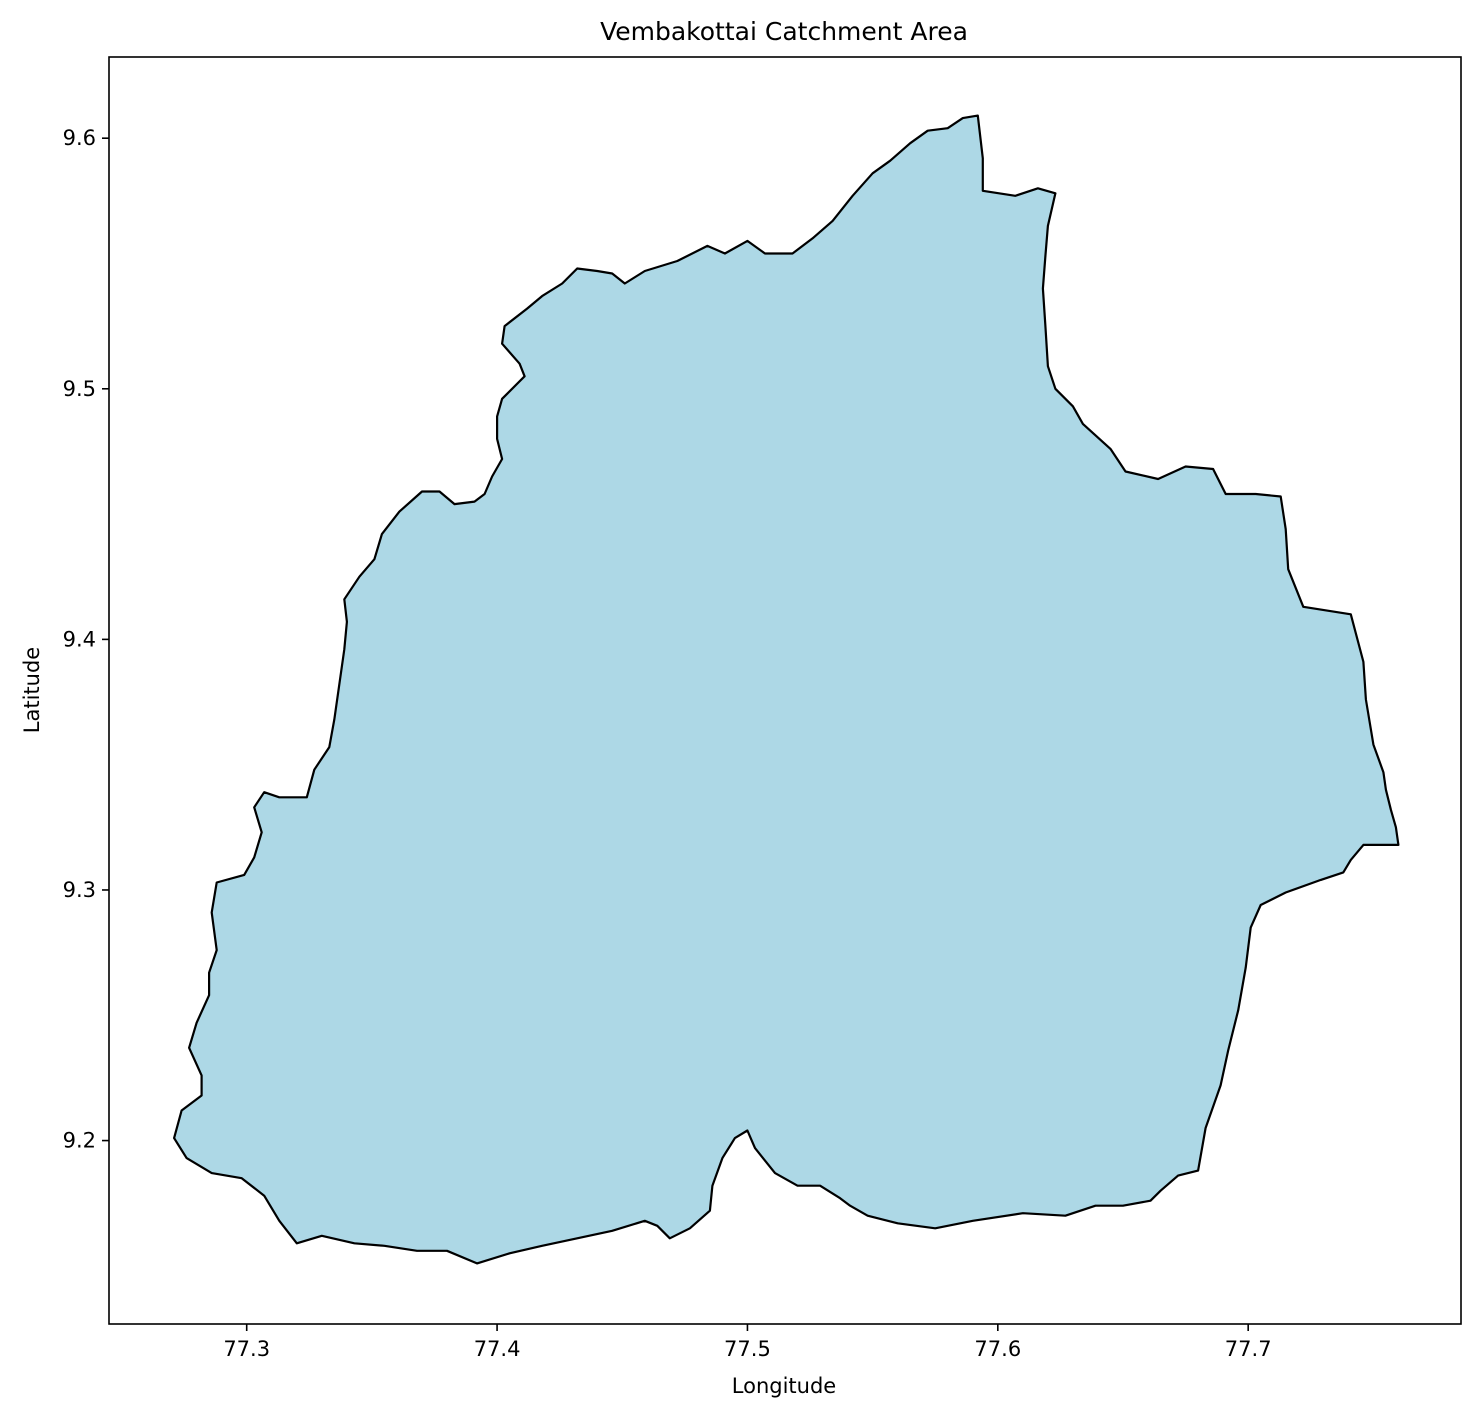 The image size is (1478, 1417). Describe the element at coordinates (79, 890) in the screenshot. I see `y-tick-label: 9.3` at that location.